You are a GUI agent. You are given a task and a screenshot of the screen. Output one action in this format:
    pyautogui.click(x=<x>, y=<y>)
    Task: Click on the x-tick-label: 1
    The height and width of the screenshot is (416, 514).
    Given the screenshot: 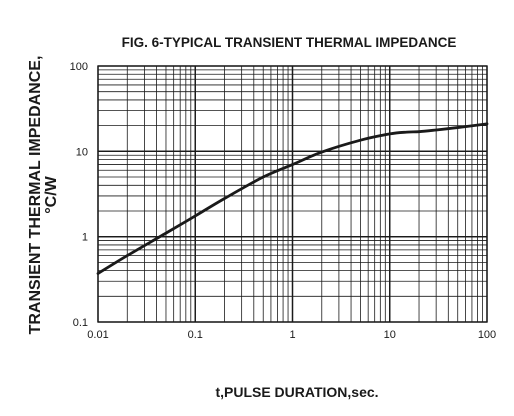 What is the action you would take?
    pyautogui.click(x=292, y=335)
    